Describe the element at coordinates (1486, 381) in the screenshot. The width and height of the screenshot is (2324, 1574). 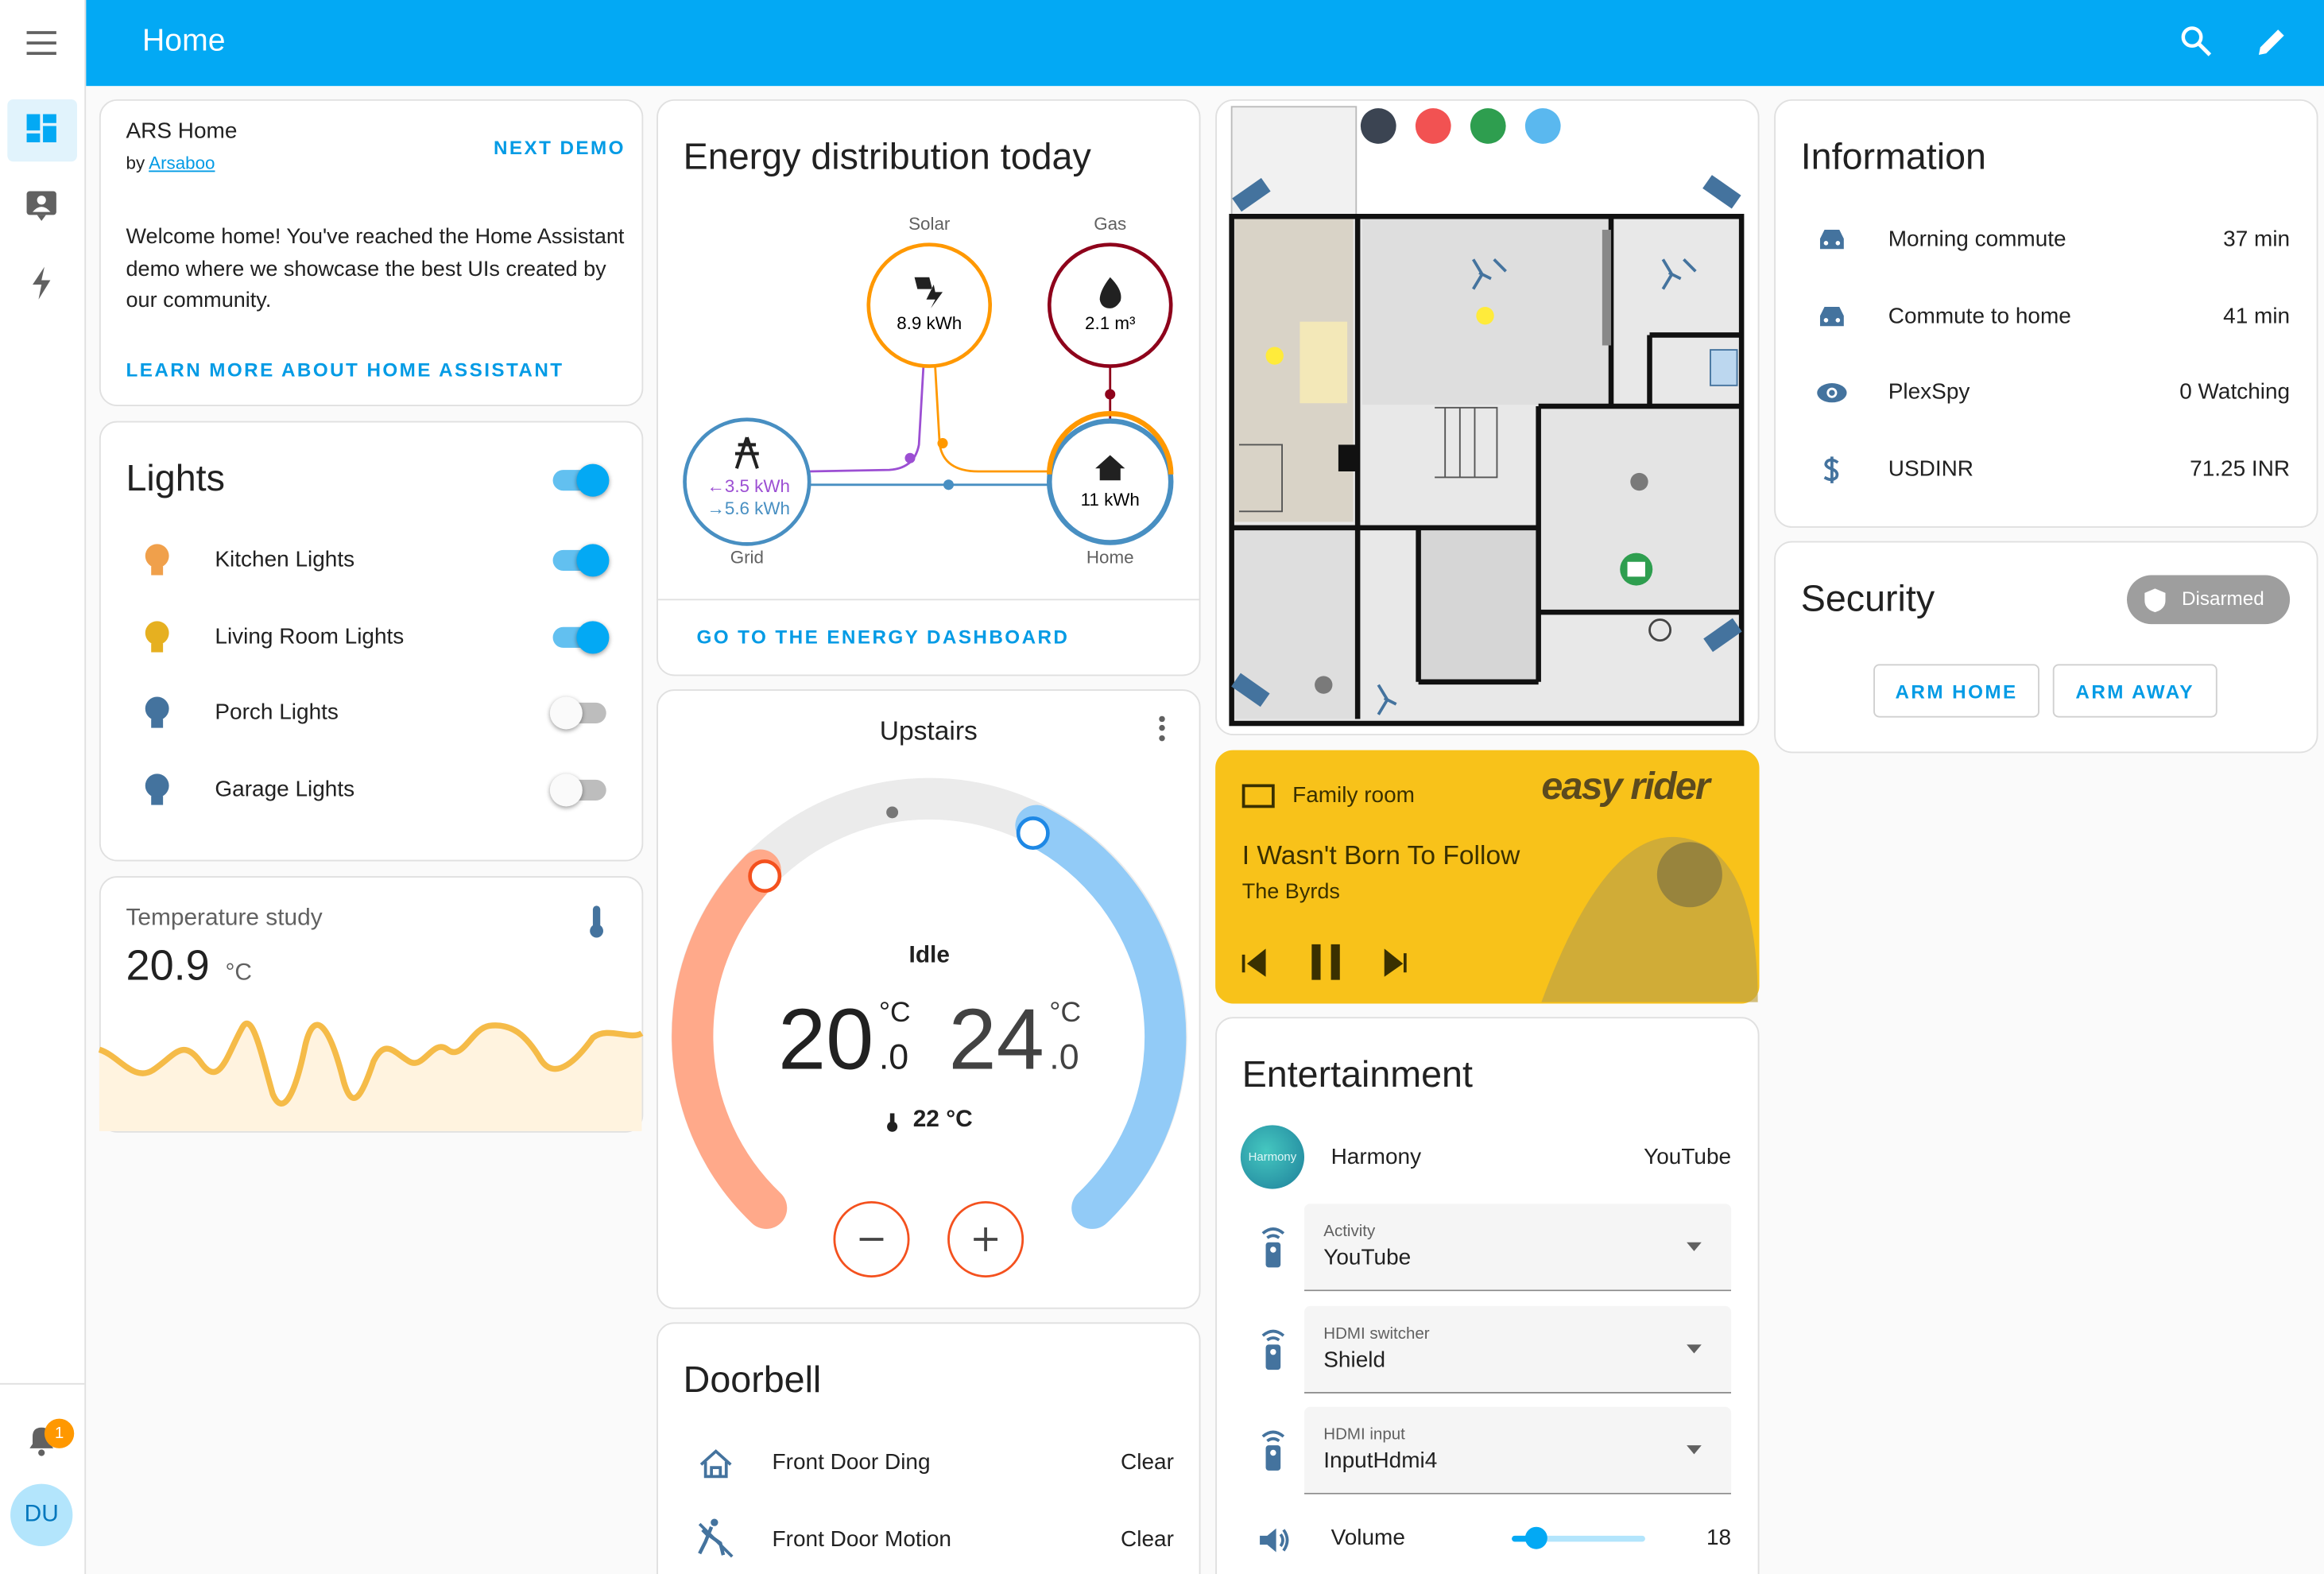
I see `thermostat-badge: 21 °C` at that location.